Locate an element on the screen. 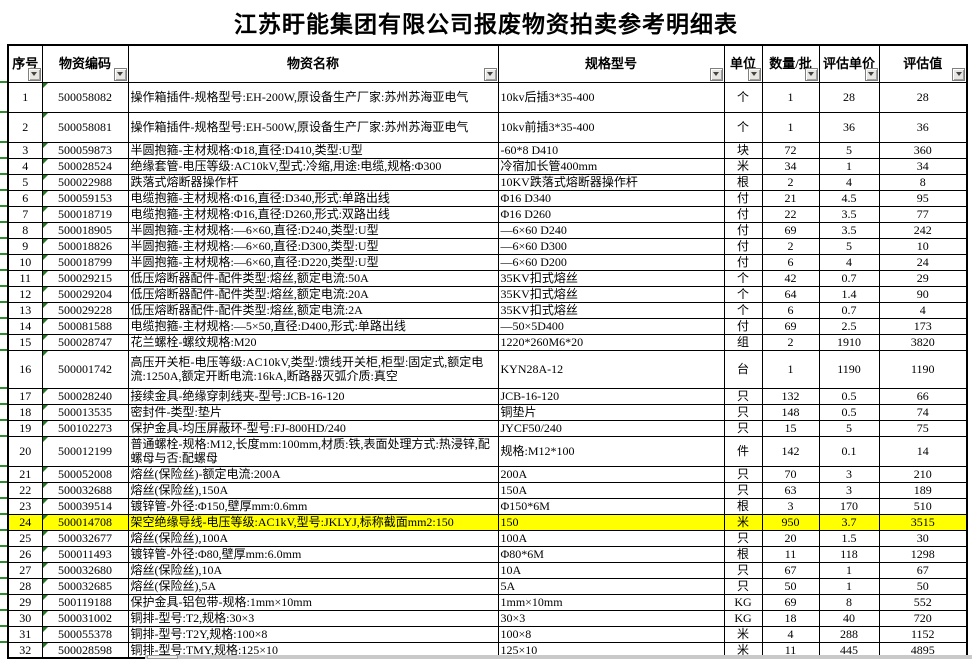 The height and width of the screenshot is (659, 972). cell-price: 3 is located at coordinates (849, 490).